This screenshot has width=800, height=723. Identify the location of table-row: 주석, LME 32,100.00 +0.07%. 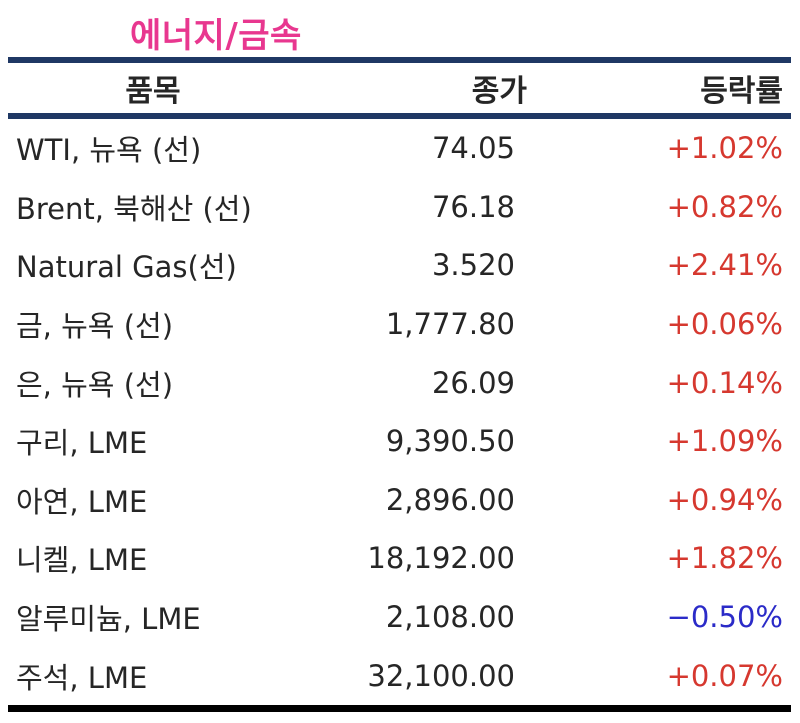
(399, 675).